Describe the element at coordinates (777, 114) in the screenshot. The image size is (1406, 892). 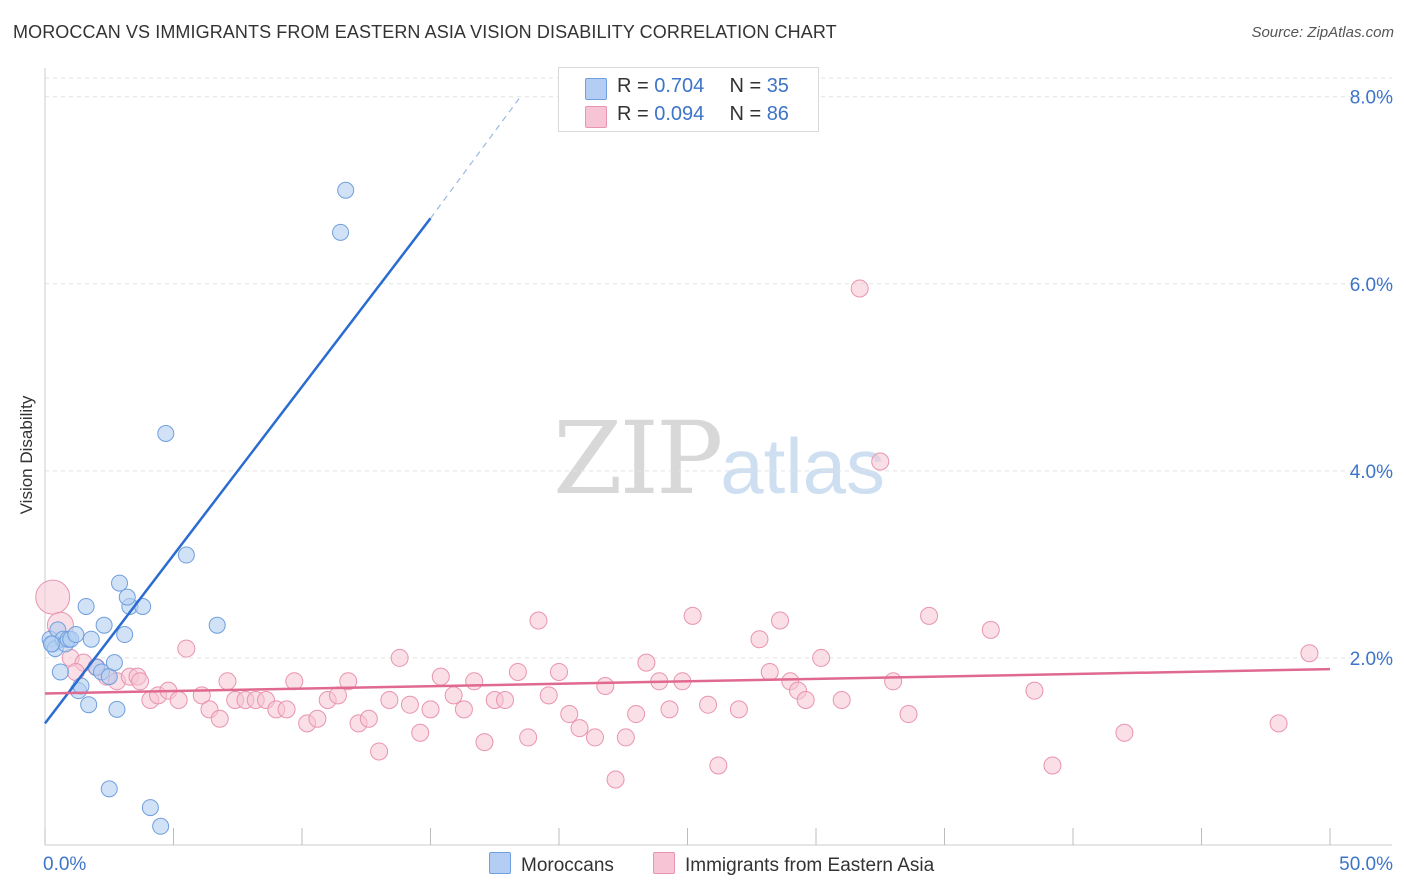
I see `legend-n-value: 86` at that location.